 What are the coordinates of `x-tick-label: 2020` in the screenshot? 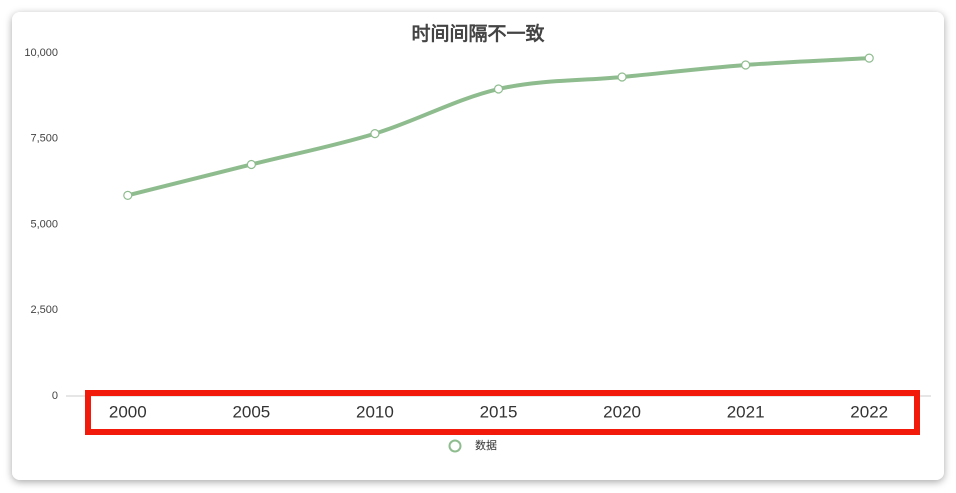 It's located at (622, 411).